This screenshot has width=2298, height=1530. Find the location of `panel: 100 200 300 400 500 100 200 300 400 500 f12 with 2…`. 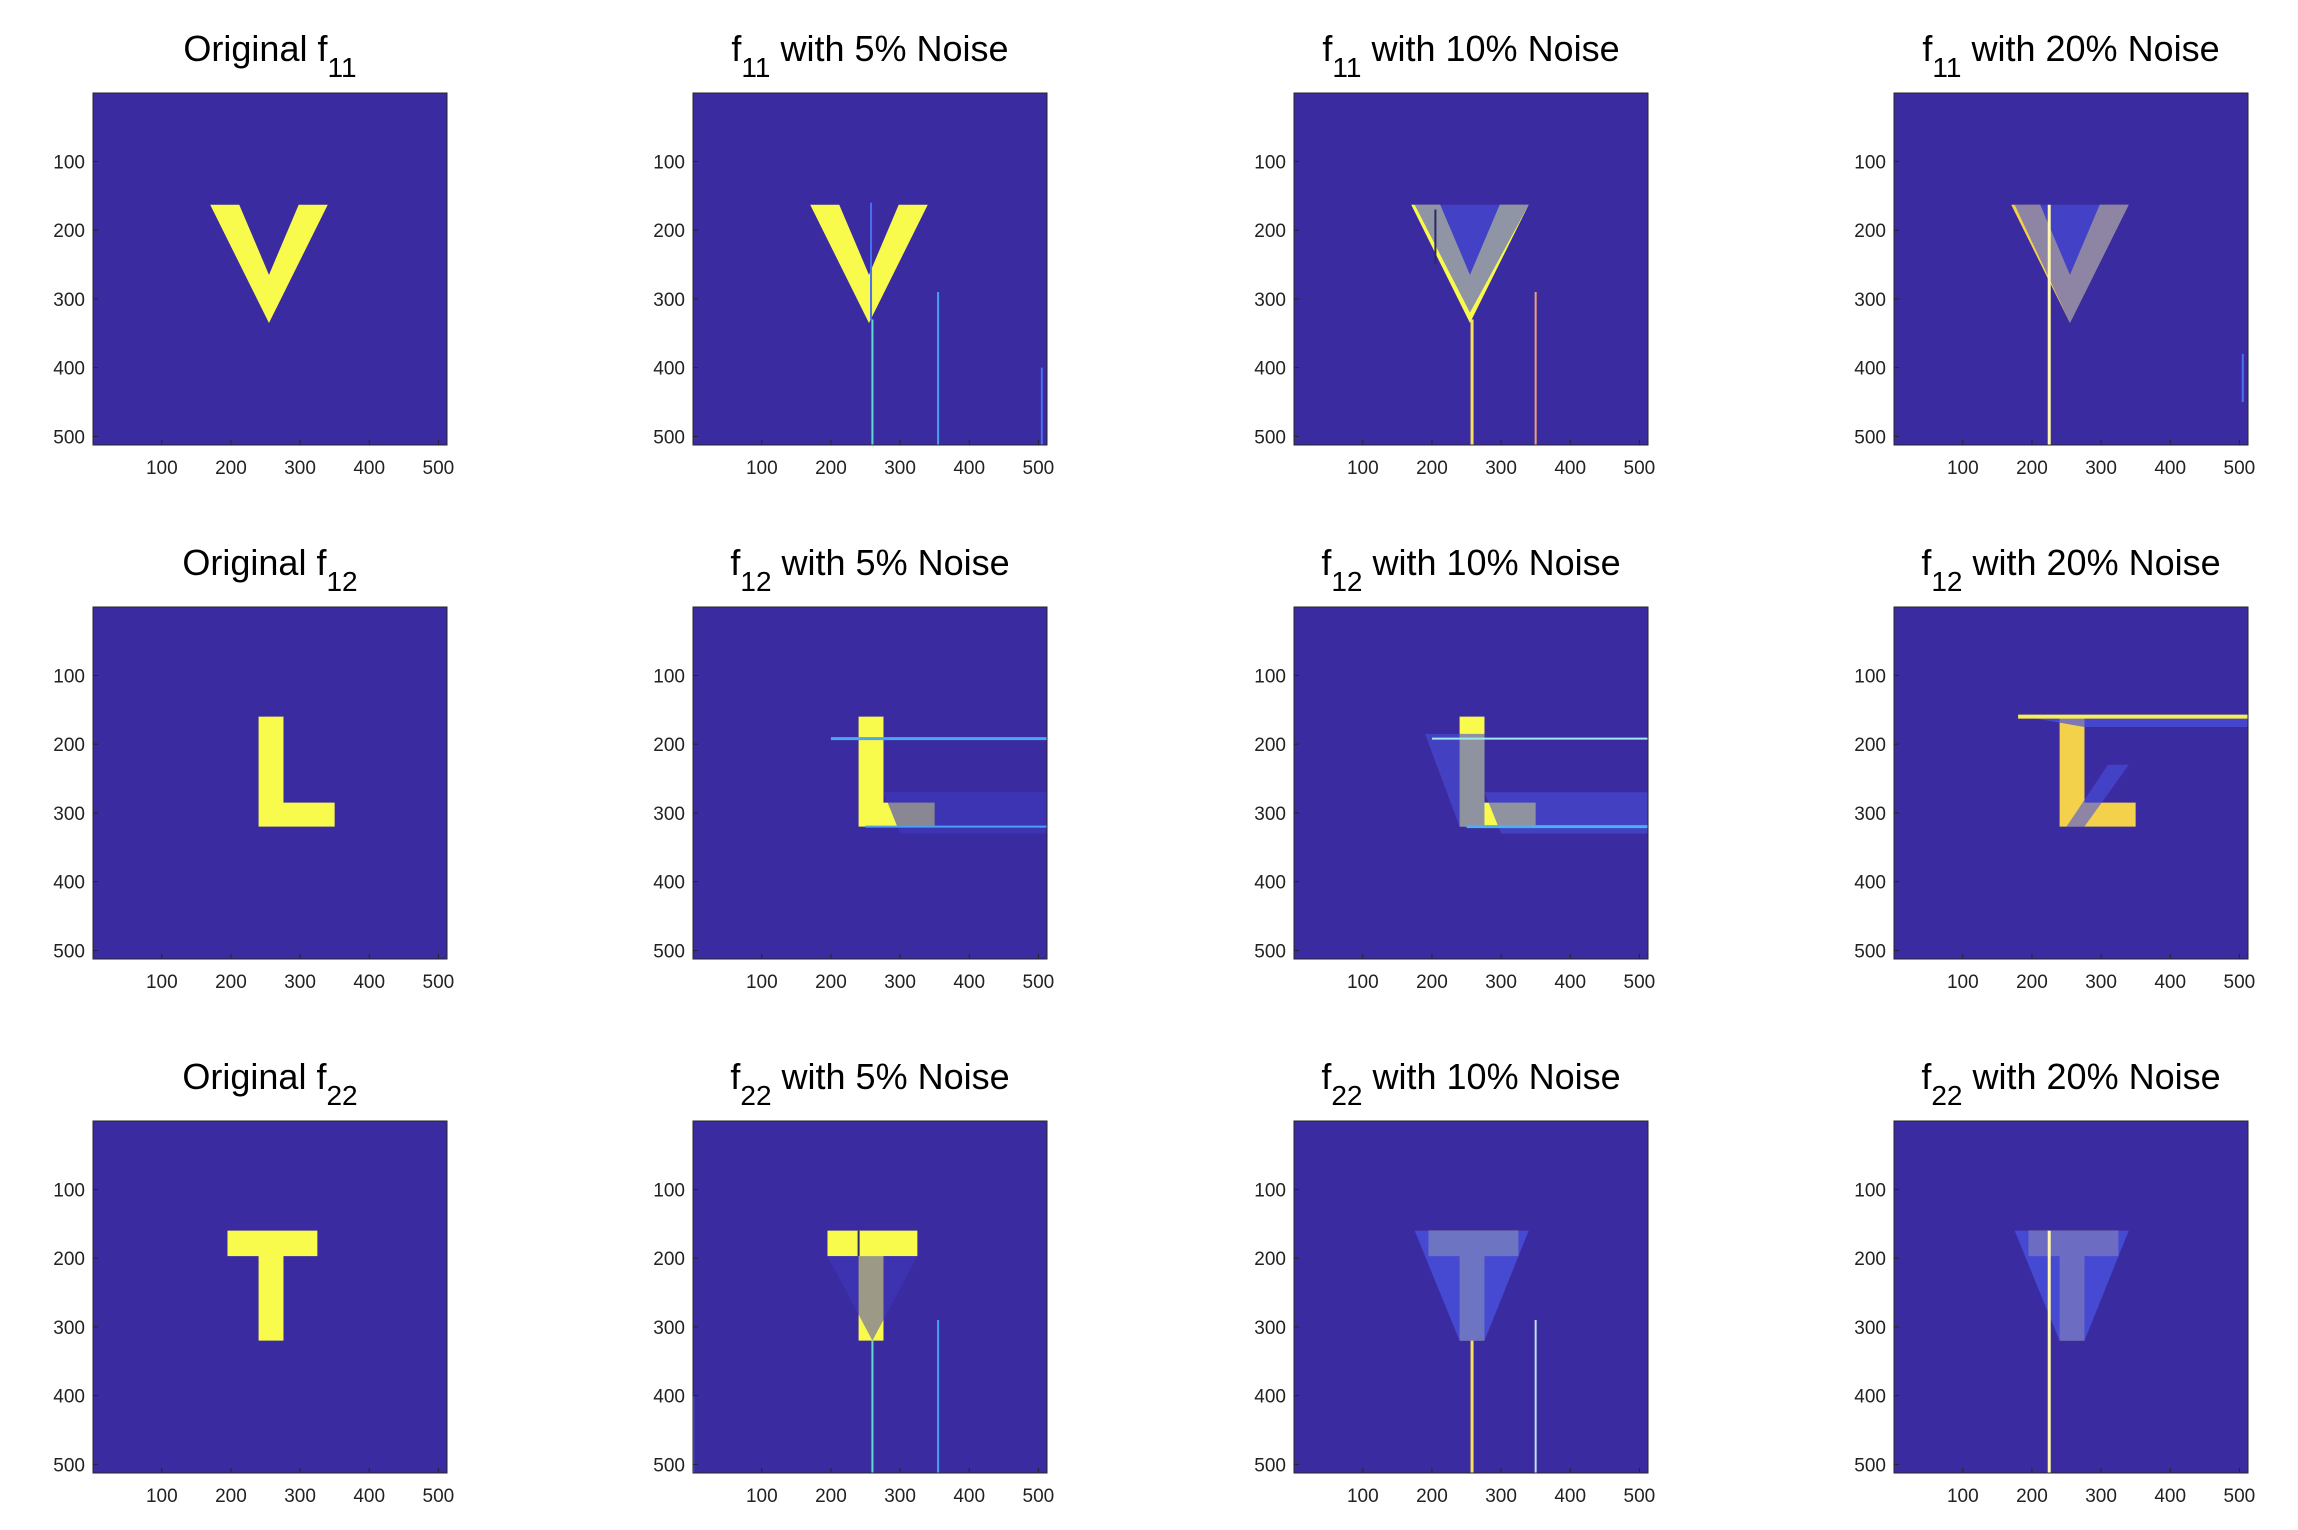

panel: 100 200 300 400 500 100 200 300 400 500 f12 with 2… is located at coordinates (2054, 767).